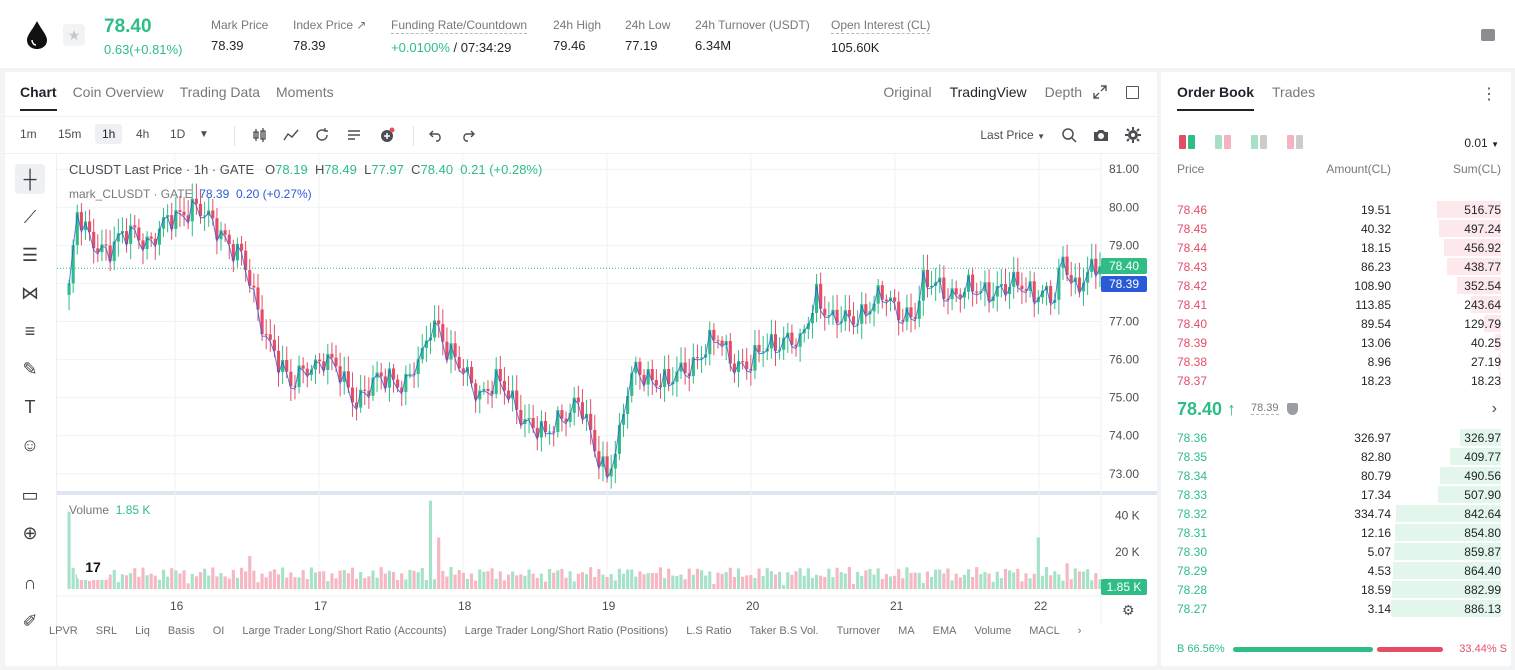 This screenshot has width=1515, height=670. I want to click on bid-row: 78.30 5.07 859.87, so click(1336, 551).